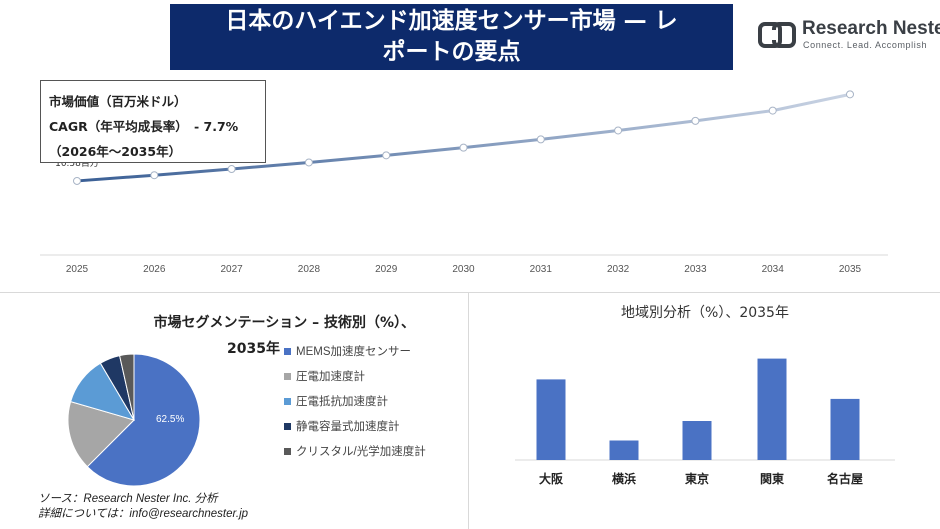 Image resolution: width=940 pixels, height=529 pixels. I want to click on report-title: 日本のハイエンド加速度センサー市場 — レ ポートの要点, so click(451, 37).